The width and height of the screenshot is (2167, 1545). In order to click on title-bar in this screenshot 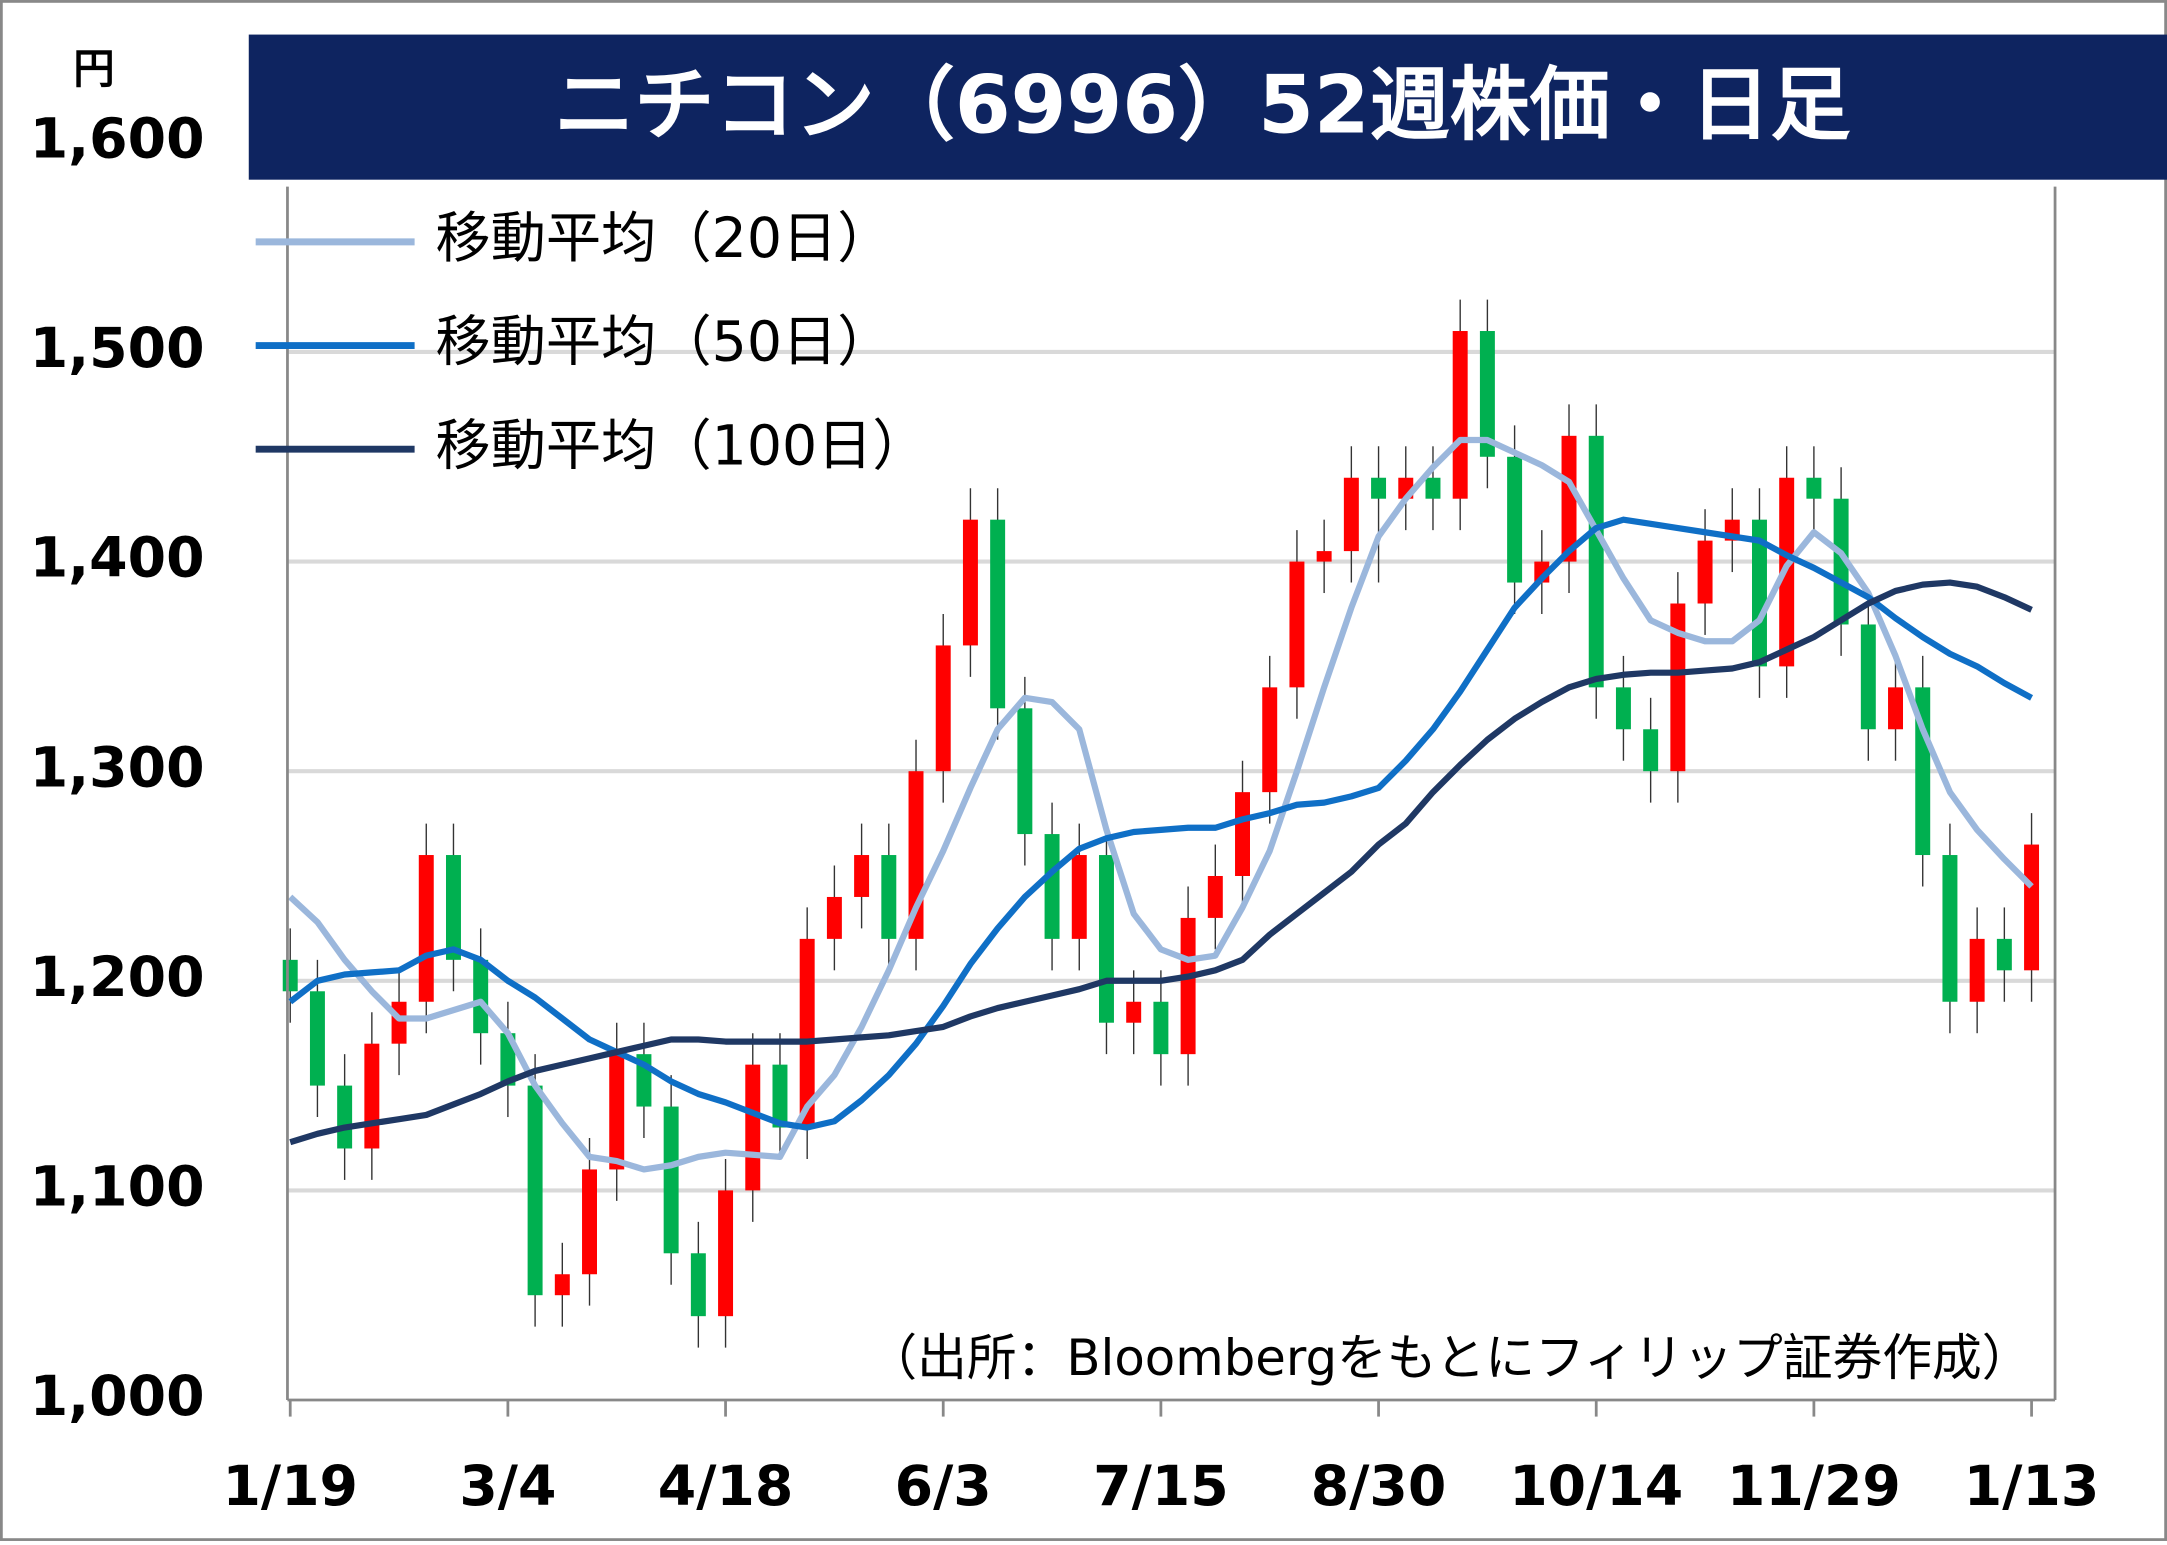, I will do `click(1207, 107)`.